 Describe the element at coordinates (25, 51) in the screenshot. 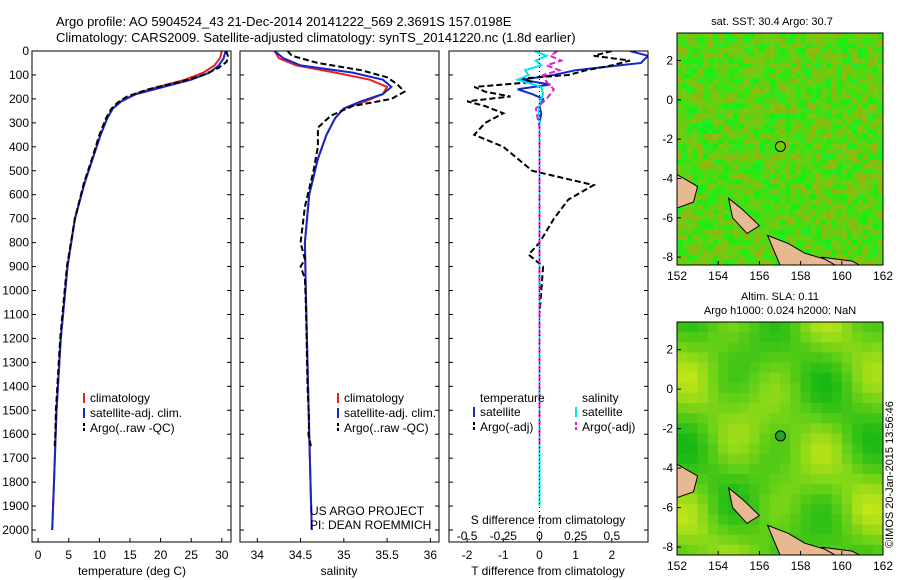

I see `y-tick-label: 0` at that location.